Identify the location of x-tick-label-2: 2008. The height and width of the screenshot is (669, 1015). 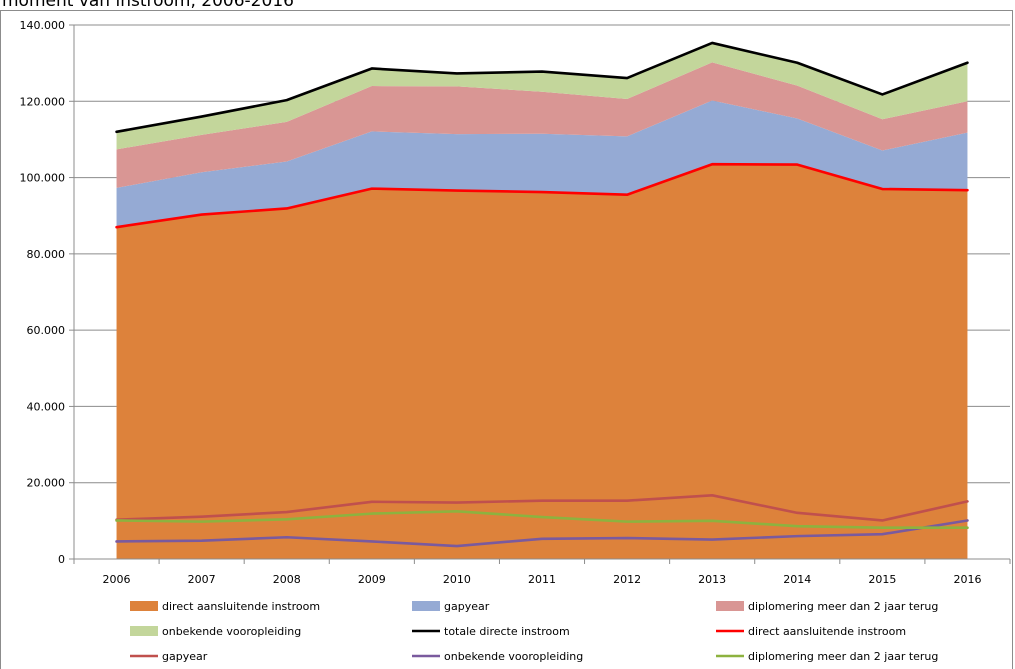
(287, 579).